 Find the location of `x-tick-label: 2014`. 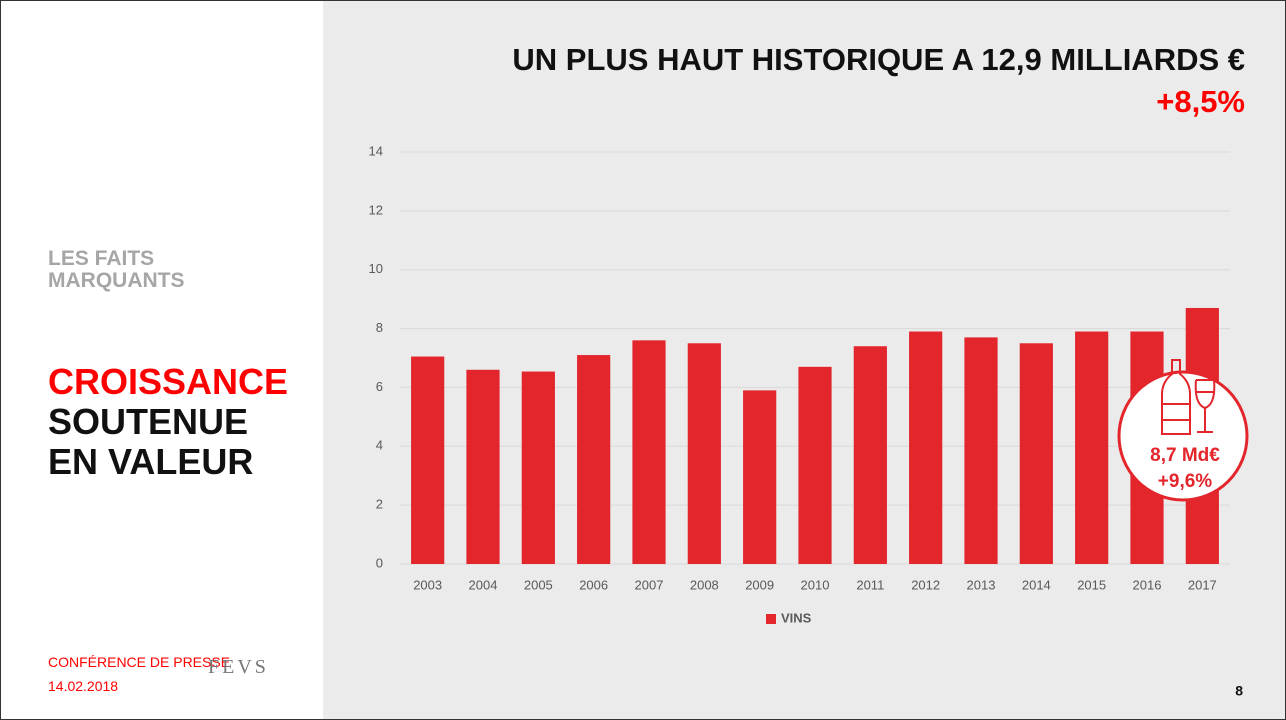

x-tick-label: 2014 is located at coordinates (1036, 584).